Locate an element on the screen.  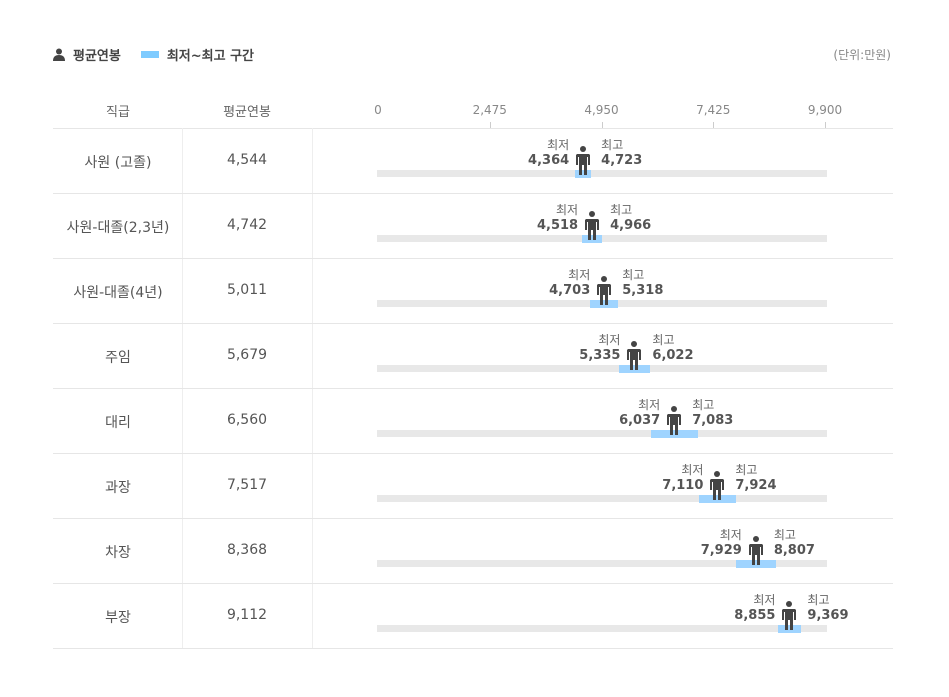
max-value: 7,083 is located at coordinates (713, 420).